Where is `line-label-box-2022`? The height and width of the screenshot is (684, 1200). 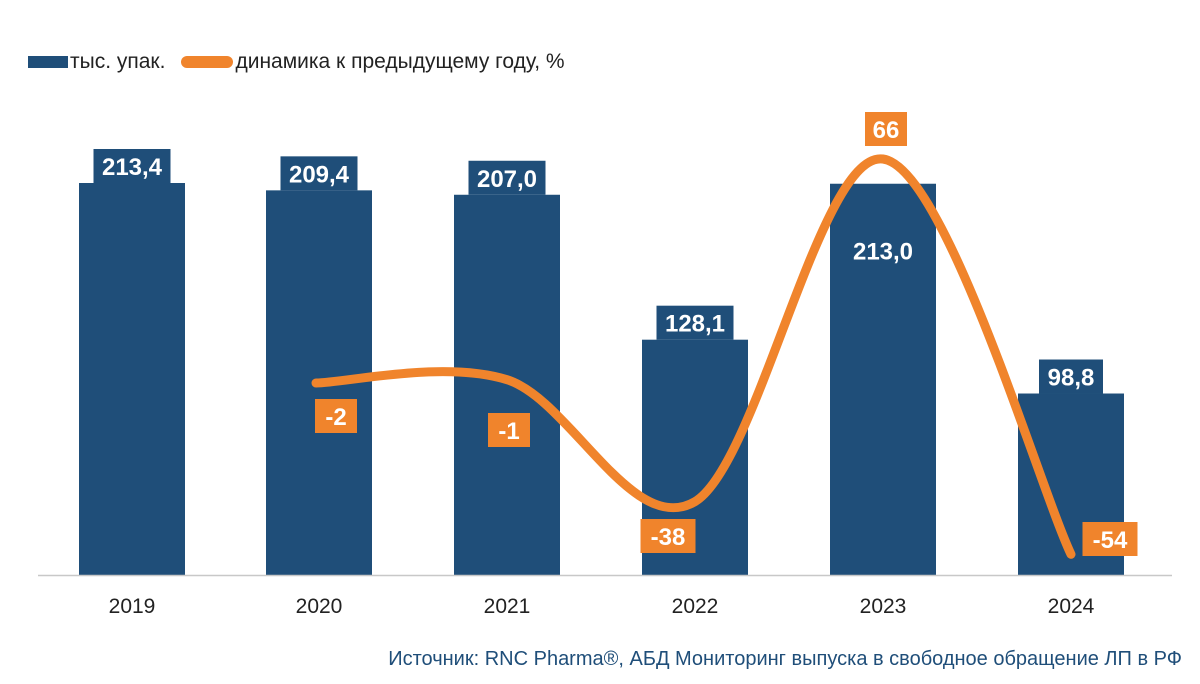 line-label-box-2022 is located at coordinates (668, 536).